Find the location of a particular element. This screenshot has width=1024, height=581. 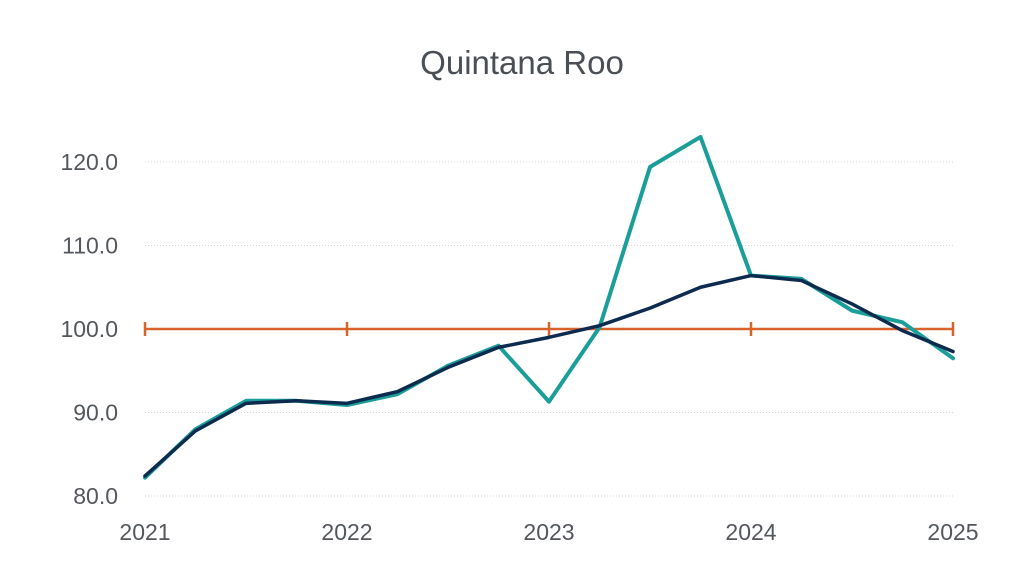

x-tick-label: 2021 is located at coordinates (144, 532).